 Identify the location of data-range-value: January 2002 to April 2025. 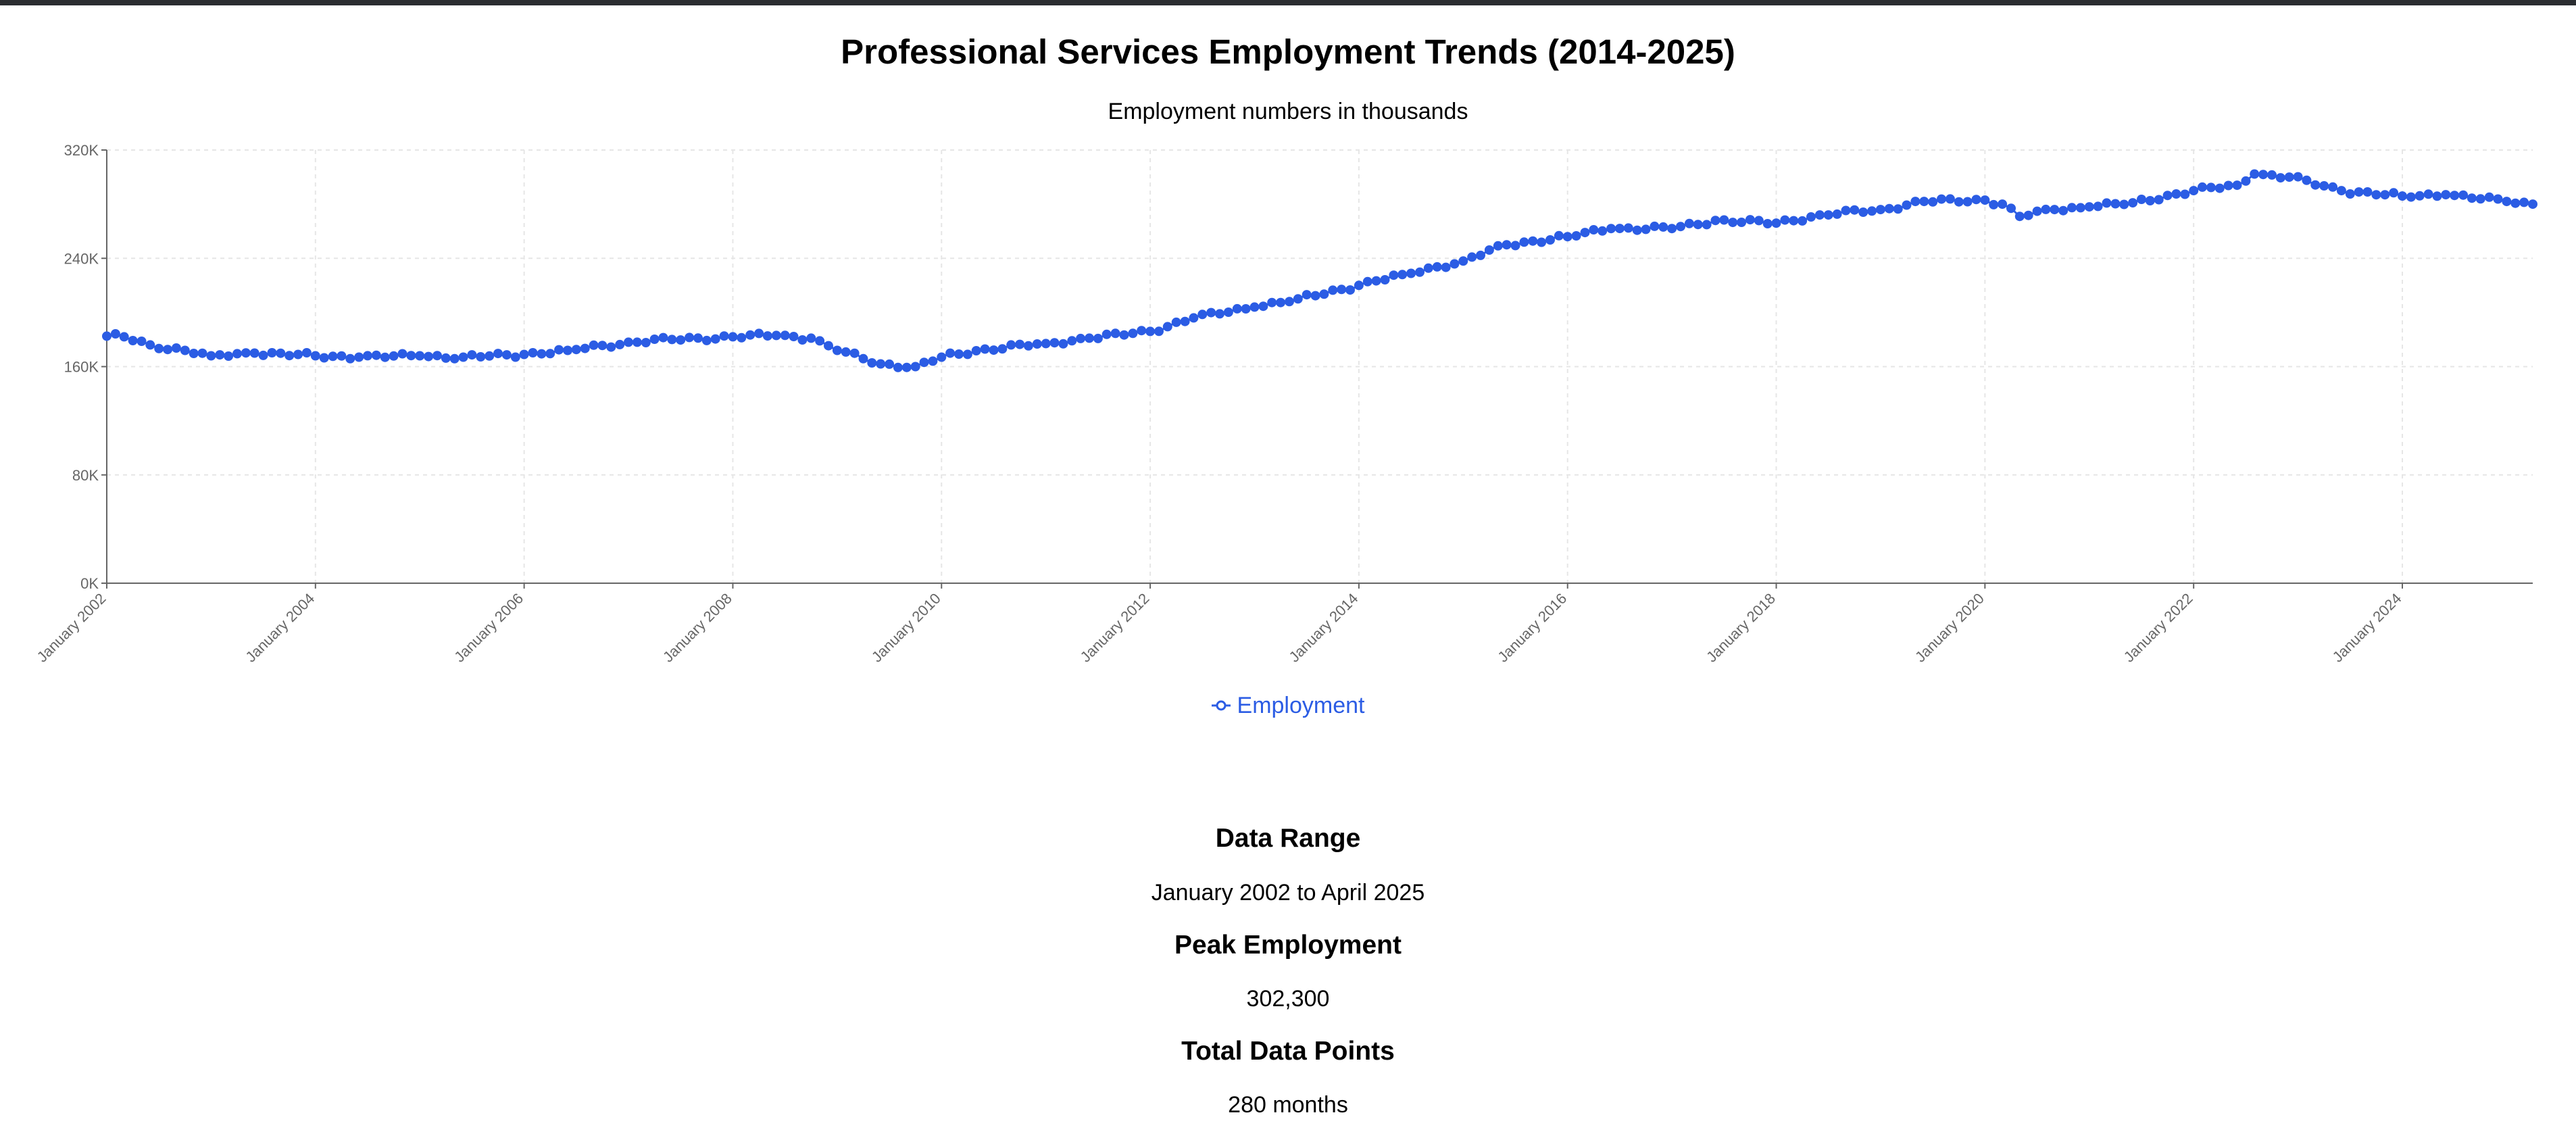
(1288, 893).